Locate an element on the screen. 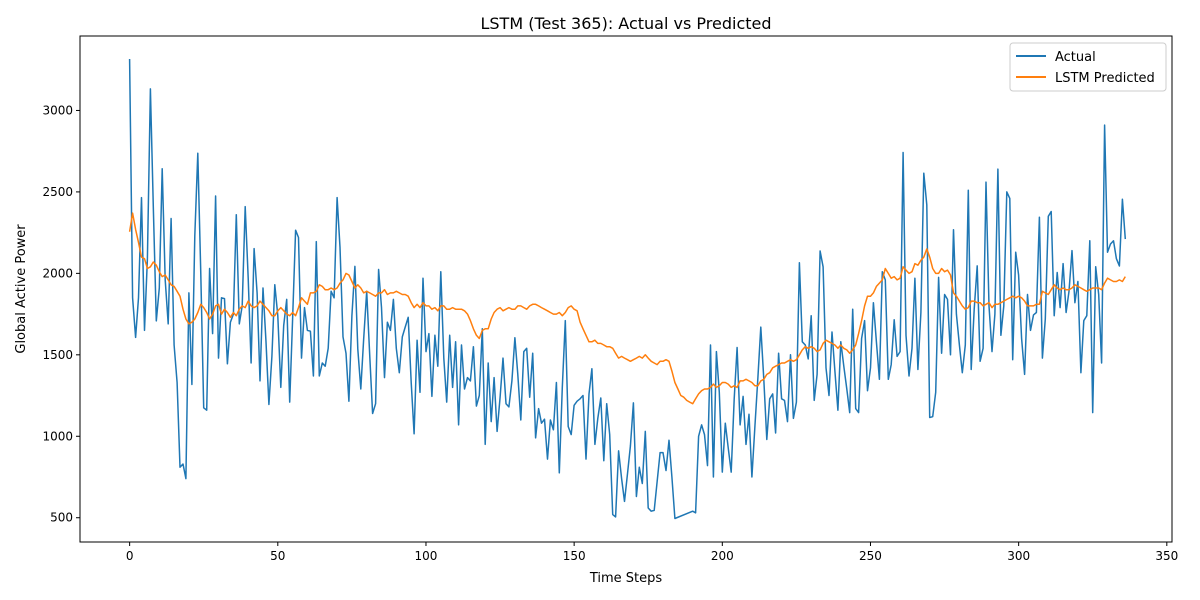 The image size is (1200, 600). y-tick-label: 2000 is located at coordinates (57, 273).